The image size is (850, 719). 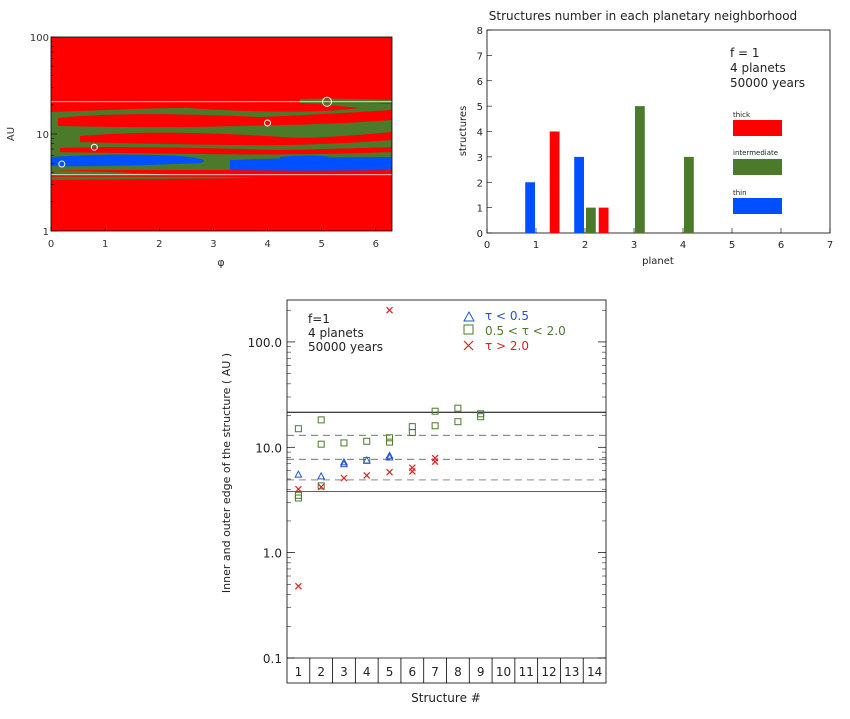 What do you see at coordinates (480, 82) in the screenshot?
I see `bar-y-tick-label-6: 6` at bounding box center [480, 82].